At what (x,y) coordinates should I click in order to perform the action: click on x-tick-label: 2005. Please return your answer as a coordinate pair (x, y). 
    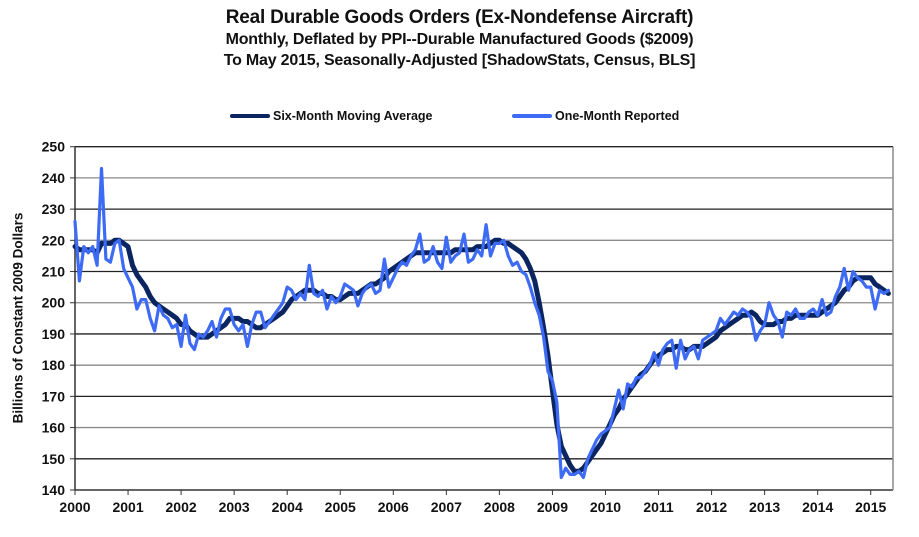
    Looking at the image, I should click on (340, 507).